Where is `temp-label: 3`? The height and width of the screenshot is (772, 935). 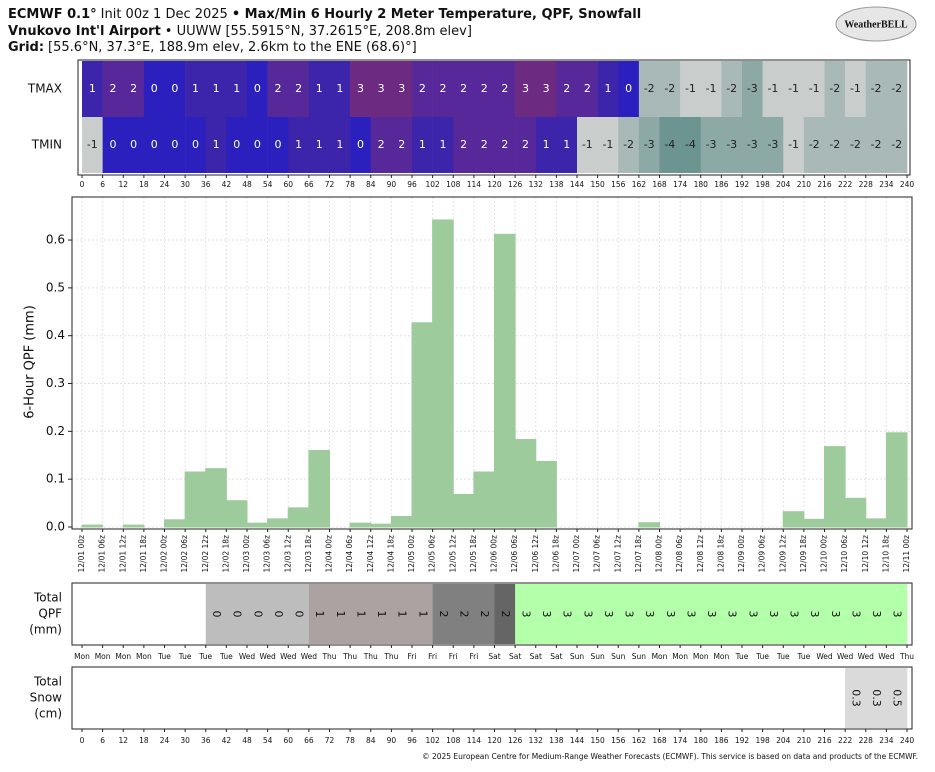 temp-label: 3 is located at coordinates (381, 88).